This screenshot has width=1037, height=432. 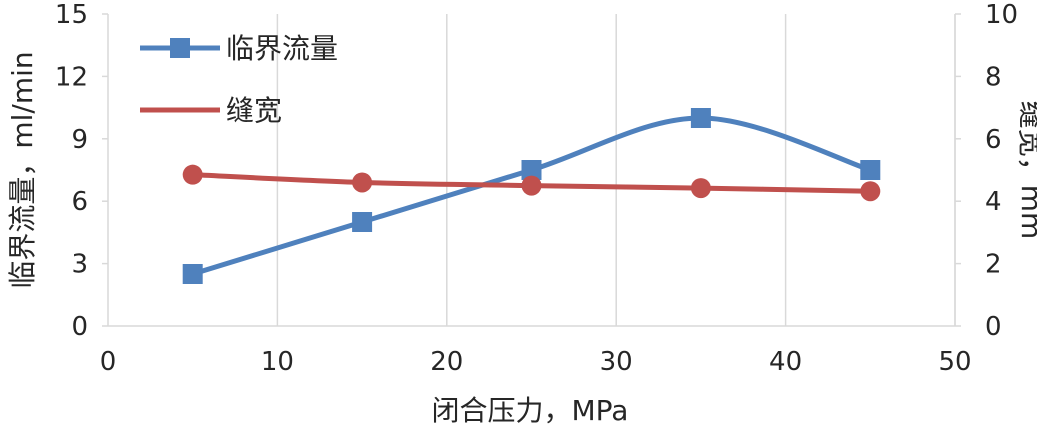 I want to click on y-right-tick-labels: 0 2 4 6 8 10, so click(x=1001, y=171).